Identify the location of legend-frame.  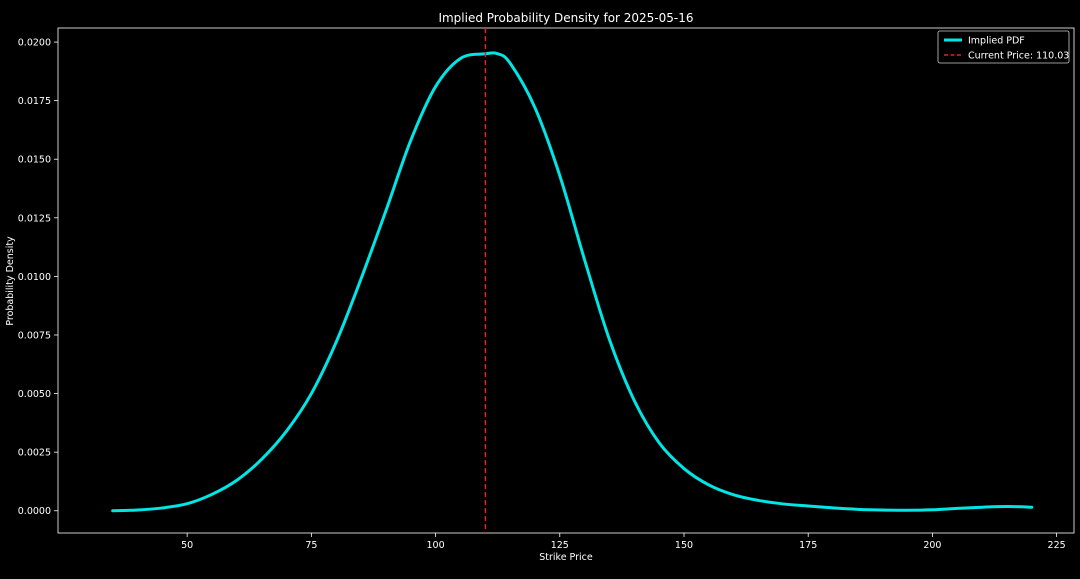
(1003, 47).